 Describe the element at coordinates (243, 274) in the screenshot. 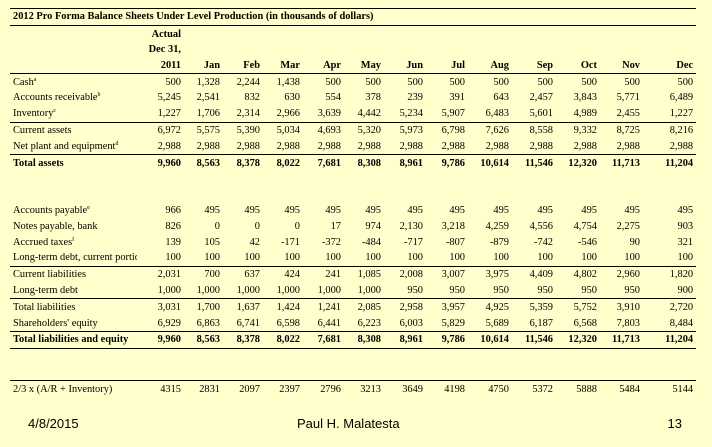

I see `table-cell: 637` at that location.